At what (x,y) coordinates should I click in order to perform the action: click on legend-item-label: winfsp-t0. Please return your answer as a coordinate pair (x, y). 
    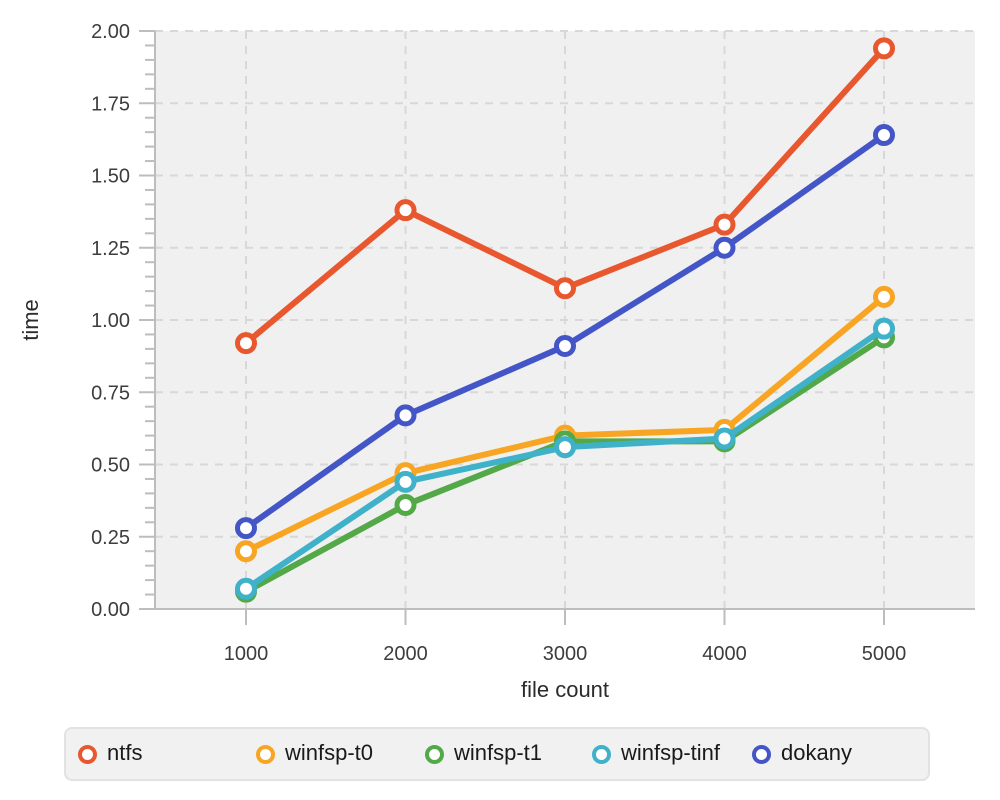
    Looking at the image, I should click on (329, 752).